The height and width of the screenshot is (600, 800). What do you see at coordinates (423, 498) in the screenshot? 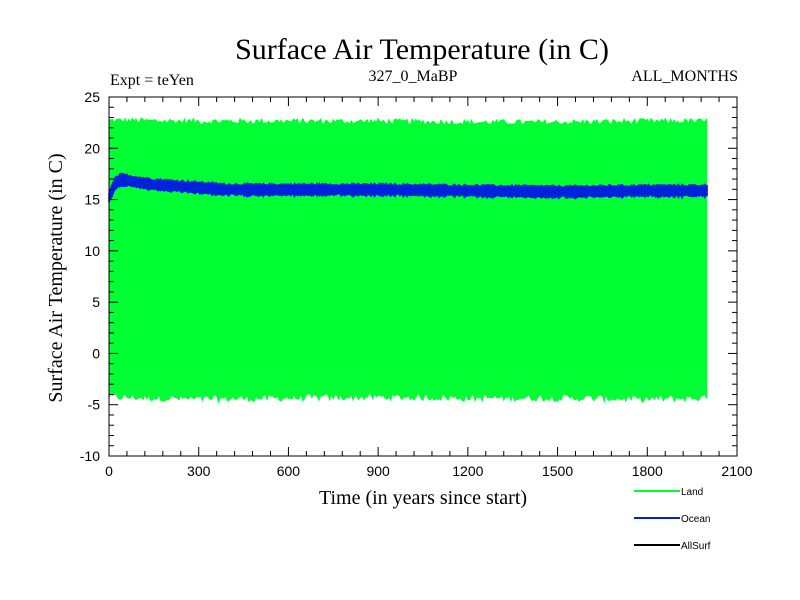
I see `x-axis-label: Time (in years since start)` at bounding box center [423, 498].